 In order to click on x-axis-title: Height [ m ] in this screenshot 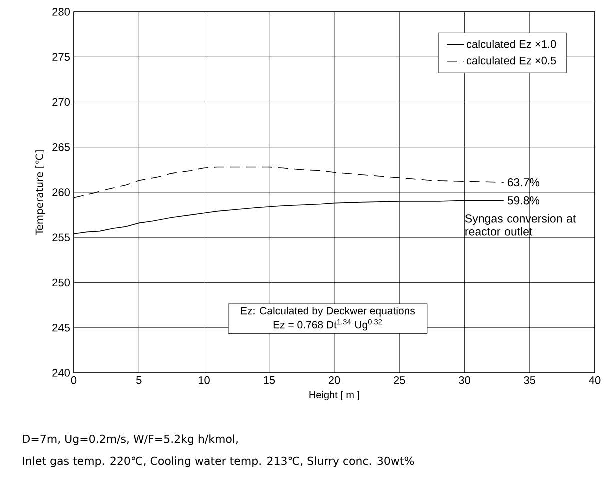, I will do `click(335, 395)`.